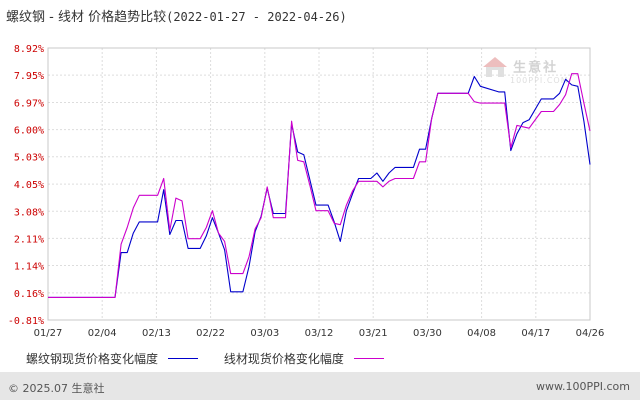  I want to click on x-tick-label: 02/04, so click(102, 333).